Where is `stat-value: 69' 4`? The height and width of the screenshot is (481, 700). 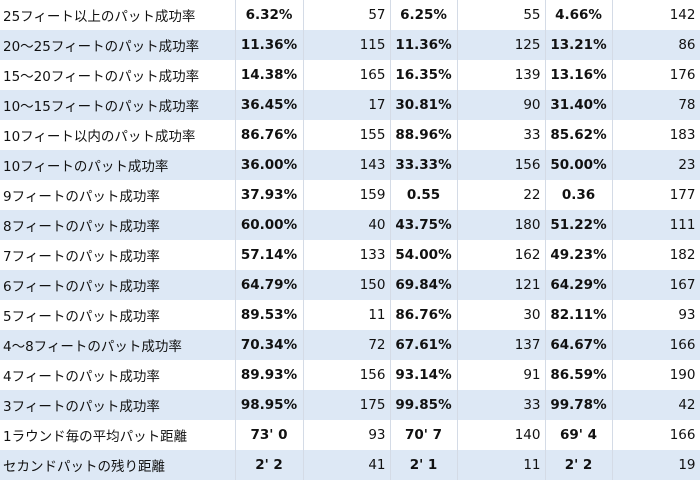
stat-value: 69' 4 is located at coordinates (579, 435).